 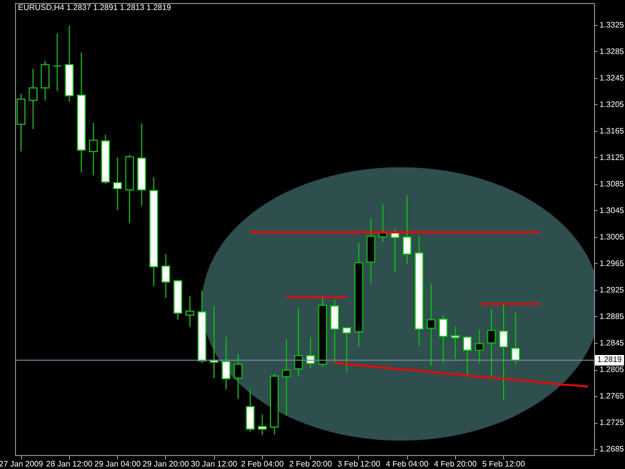 What do you see at coordinates (612, 25) in the screenshot?
I see `y-tick-label: 1.3325` at bounding box center [612, 25].